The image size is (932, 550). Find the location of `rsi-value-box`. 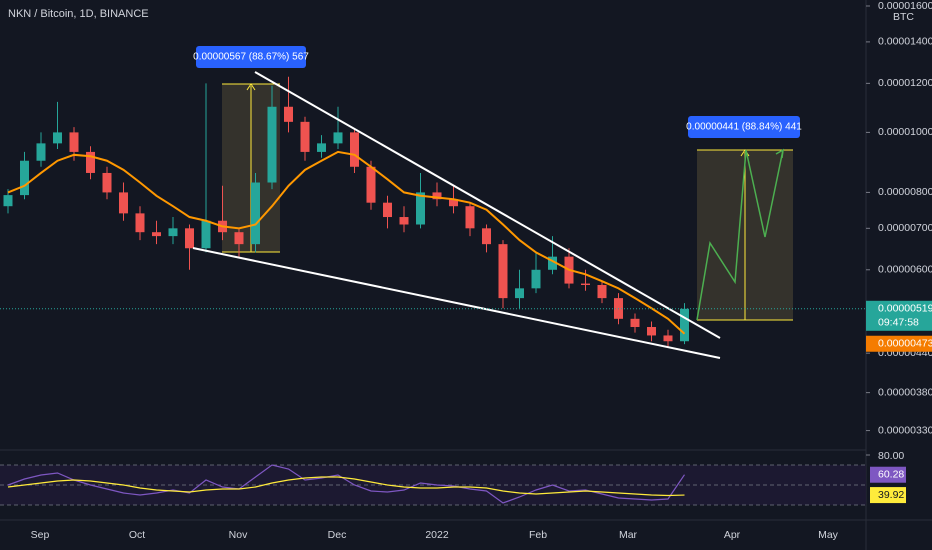

rsi-value-box is located at coordinates (888, 474).